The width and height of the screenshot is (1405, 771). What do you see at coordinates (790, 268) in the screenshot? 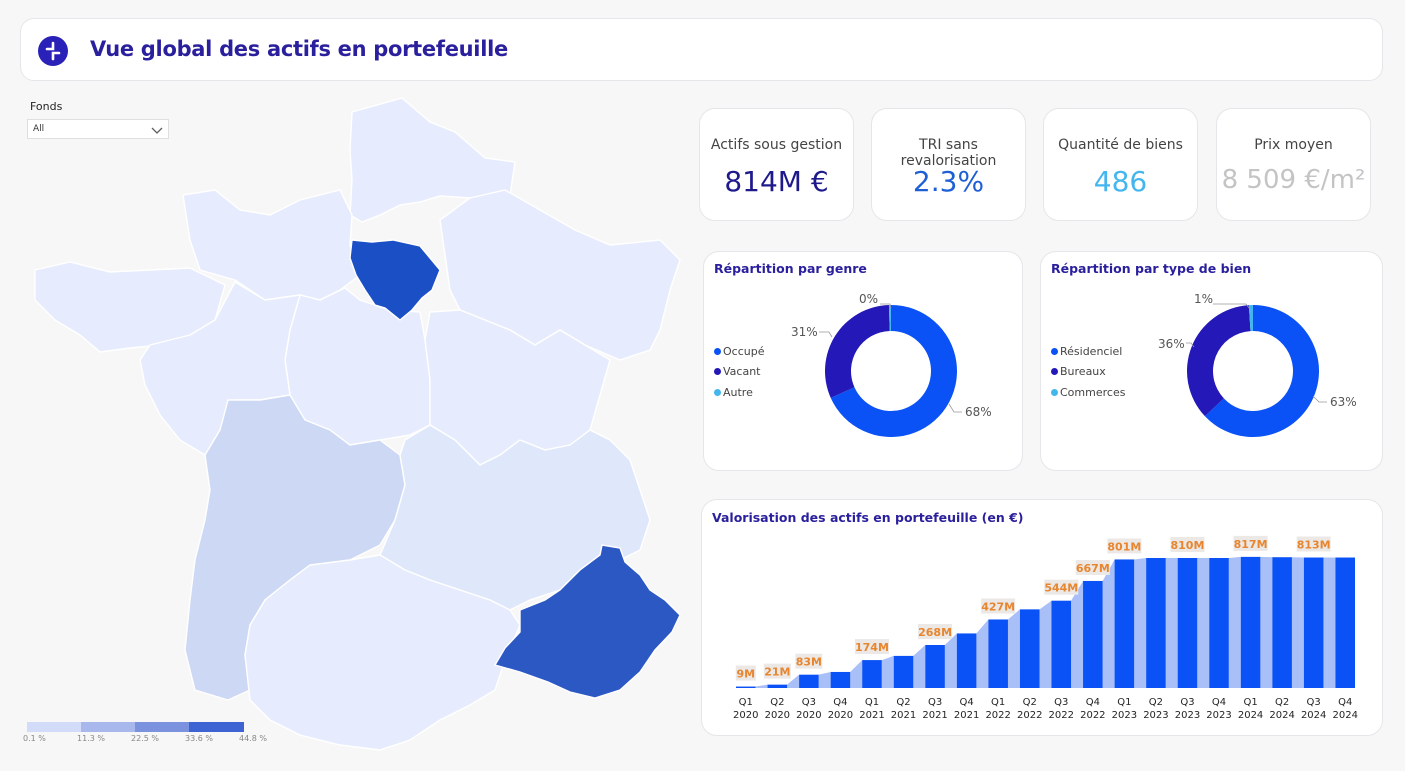
I see `card-title: Répartition par genre` at bounding box center [790, 268].